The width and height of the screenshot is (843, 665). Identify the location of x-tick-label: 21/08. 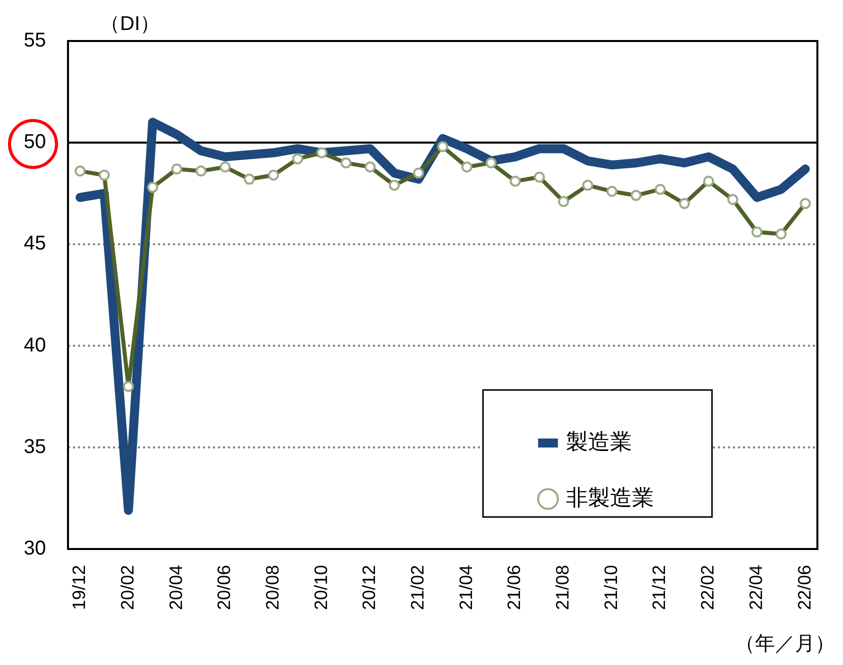
(562, 587).